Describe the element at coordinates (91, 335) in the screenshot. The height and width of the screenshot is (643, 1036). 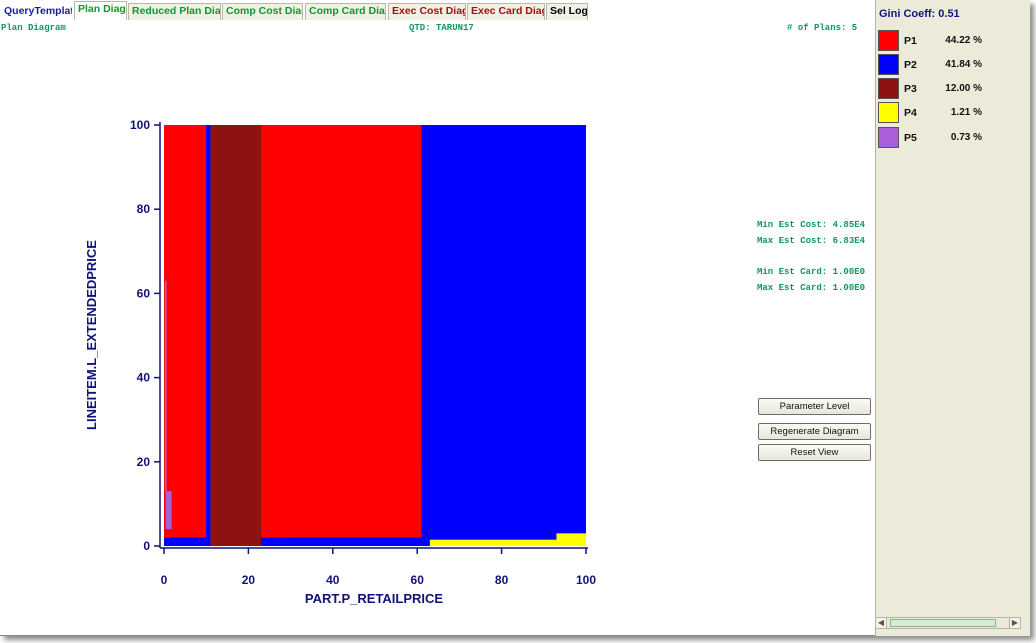
I see `y-axis-label: LINEITEM.L_EXTENDEDPRICE` at that location.